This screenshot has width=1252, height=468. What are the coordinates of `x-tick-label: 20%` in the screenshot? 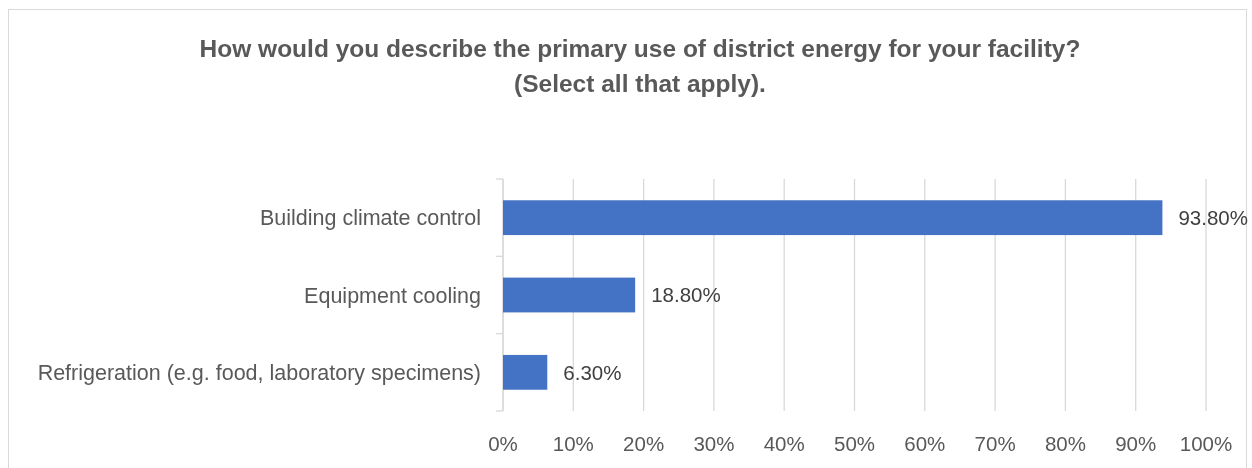 It's located at (644, 443).